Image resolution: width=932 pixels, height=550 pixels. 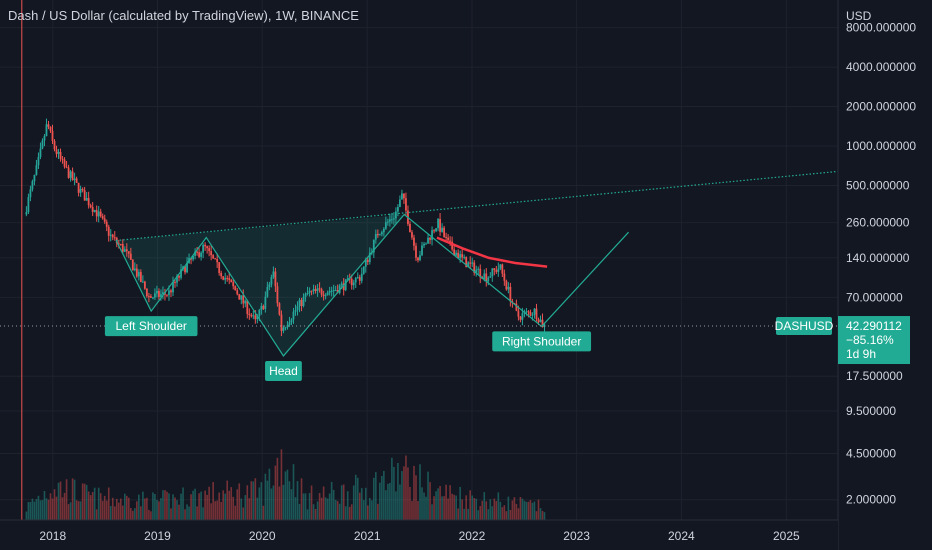 I want to click on volume-bars, so click(x=285, y=484).